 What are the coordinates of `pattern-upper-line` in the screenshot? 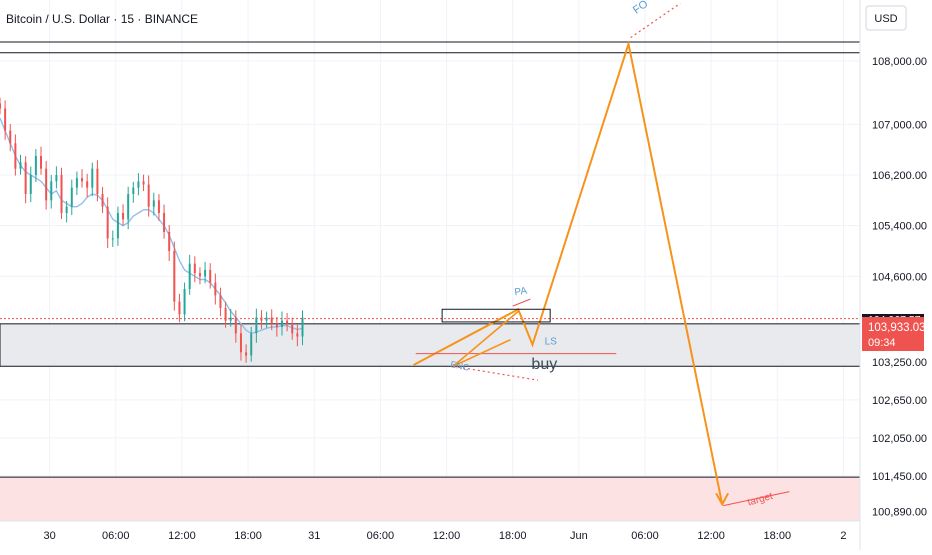 It's located at (486, 338).